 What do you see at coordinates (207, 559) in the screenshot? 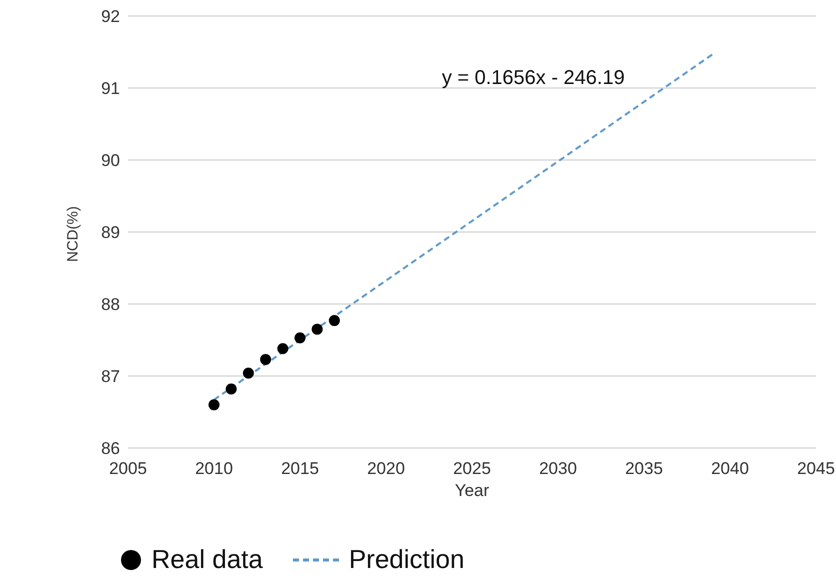
I see `legend-label: Real data` at bounding box center [207, 559].